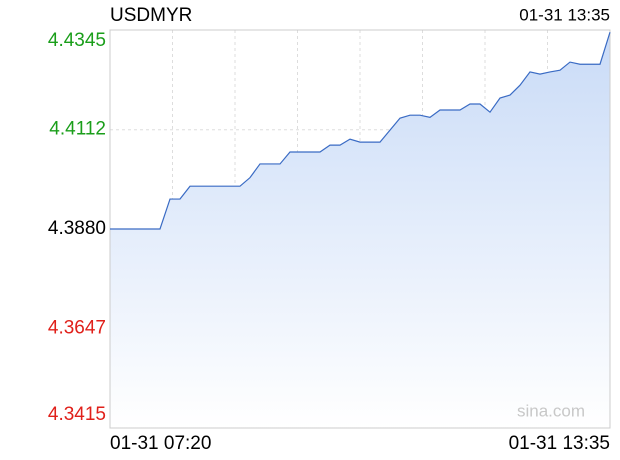 This screenshot has height=460, width=620. What do you see at coordinates (160, 443) in the screenshot?
I see `x-tick-label: 01-31 07:20` at bounding box center [160, 443].